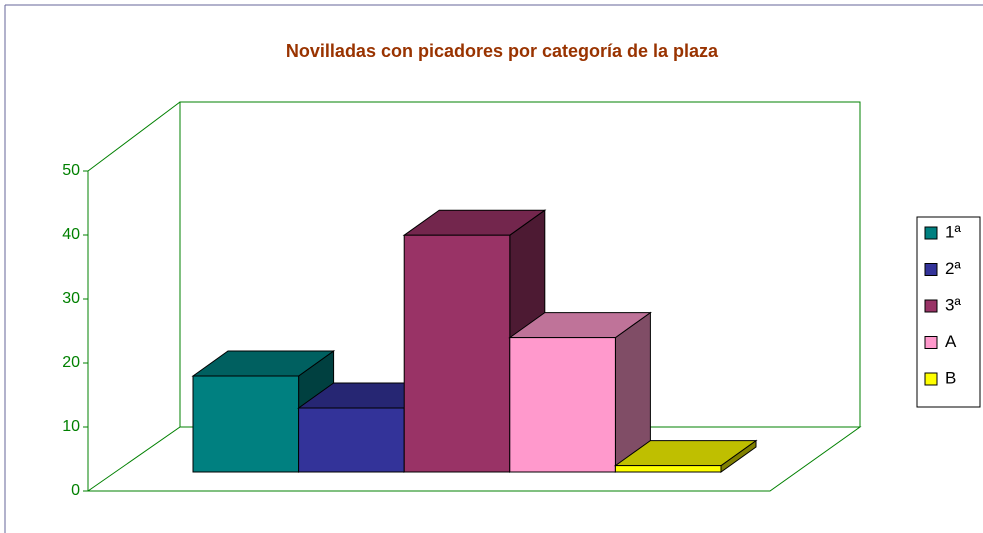  What do you see at coordinates (951, 341) in the screenshot?
I see `legend-label: A` at bounding box center [951, 341].